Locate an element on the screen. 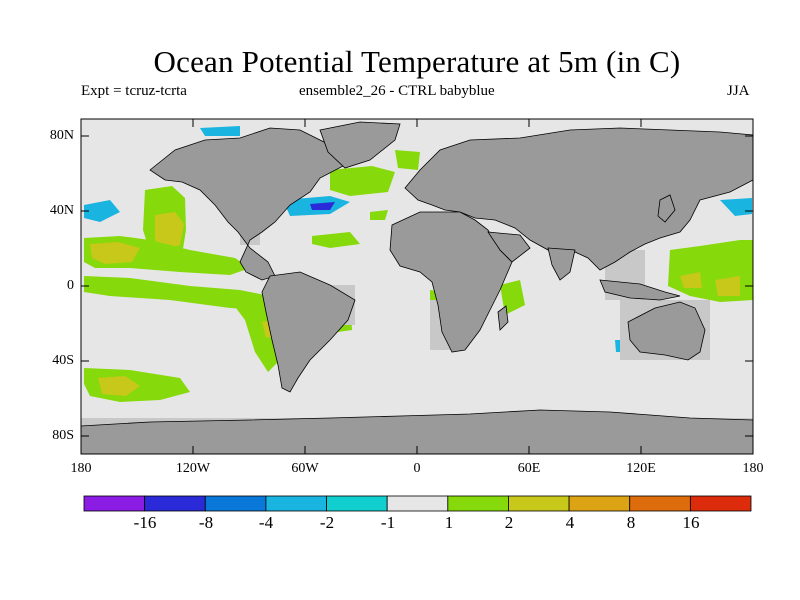 The width and height of the screenshot is (800, 600). lon-label-120w: 120W is located at coordinates (193, 468).